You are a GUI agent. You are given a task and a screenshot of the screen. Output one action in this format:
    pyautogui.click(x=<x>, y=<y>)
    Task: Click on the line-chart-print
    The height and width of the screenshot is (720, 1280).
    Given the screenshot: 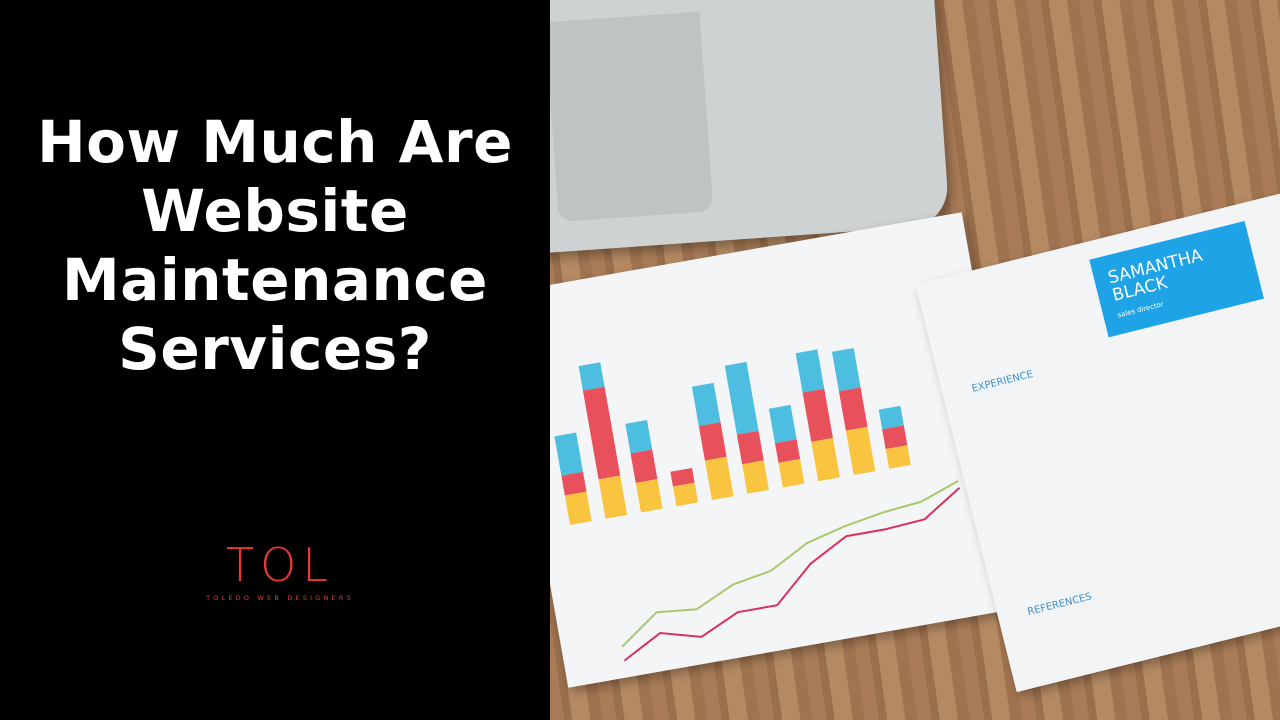 What is the action you would take?
    pyautogui.click(x=791, y=571)
    